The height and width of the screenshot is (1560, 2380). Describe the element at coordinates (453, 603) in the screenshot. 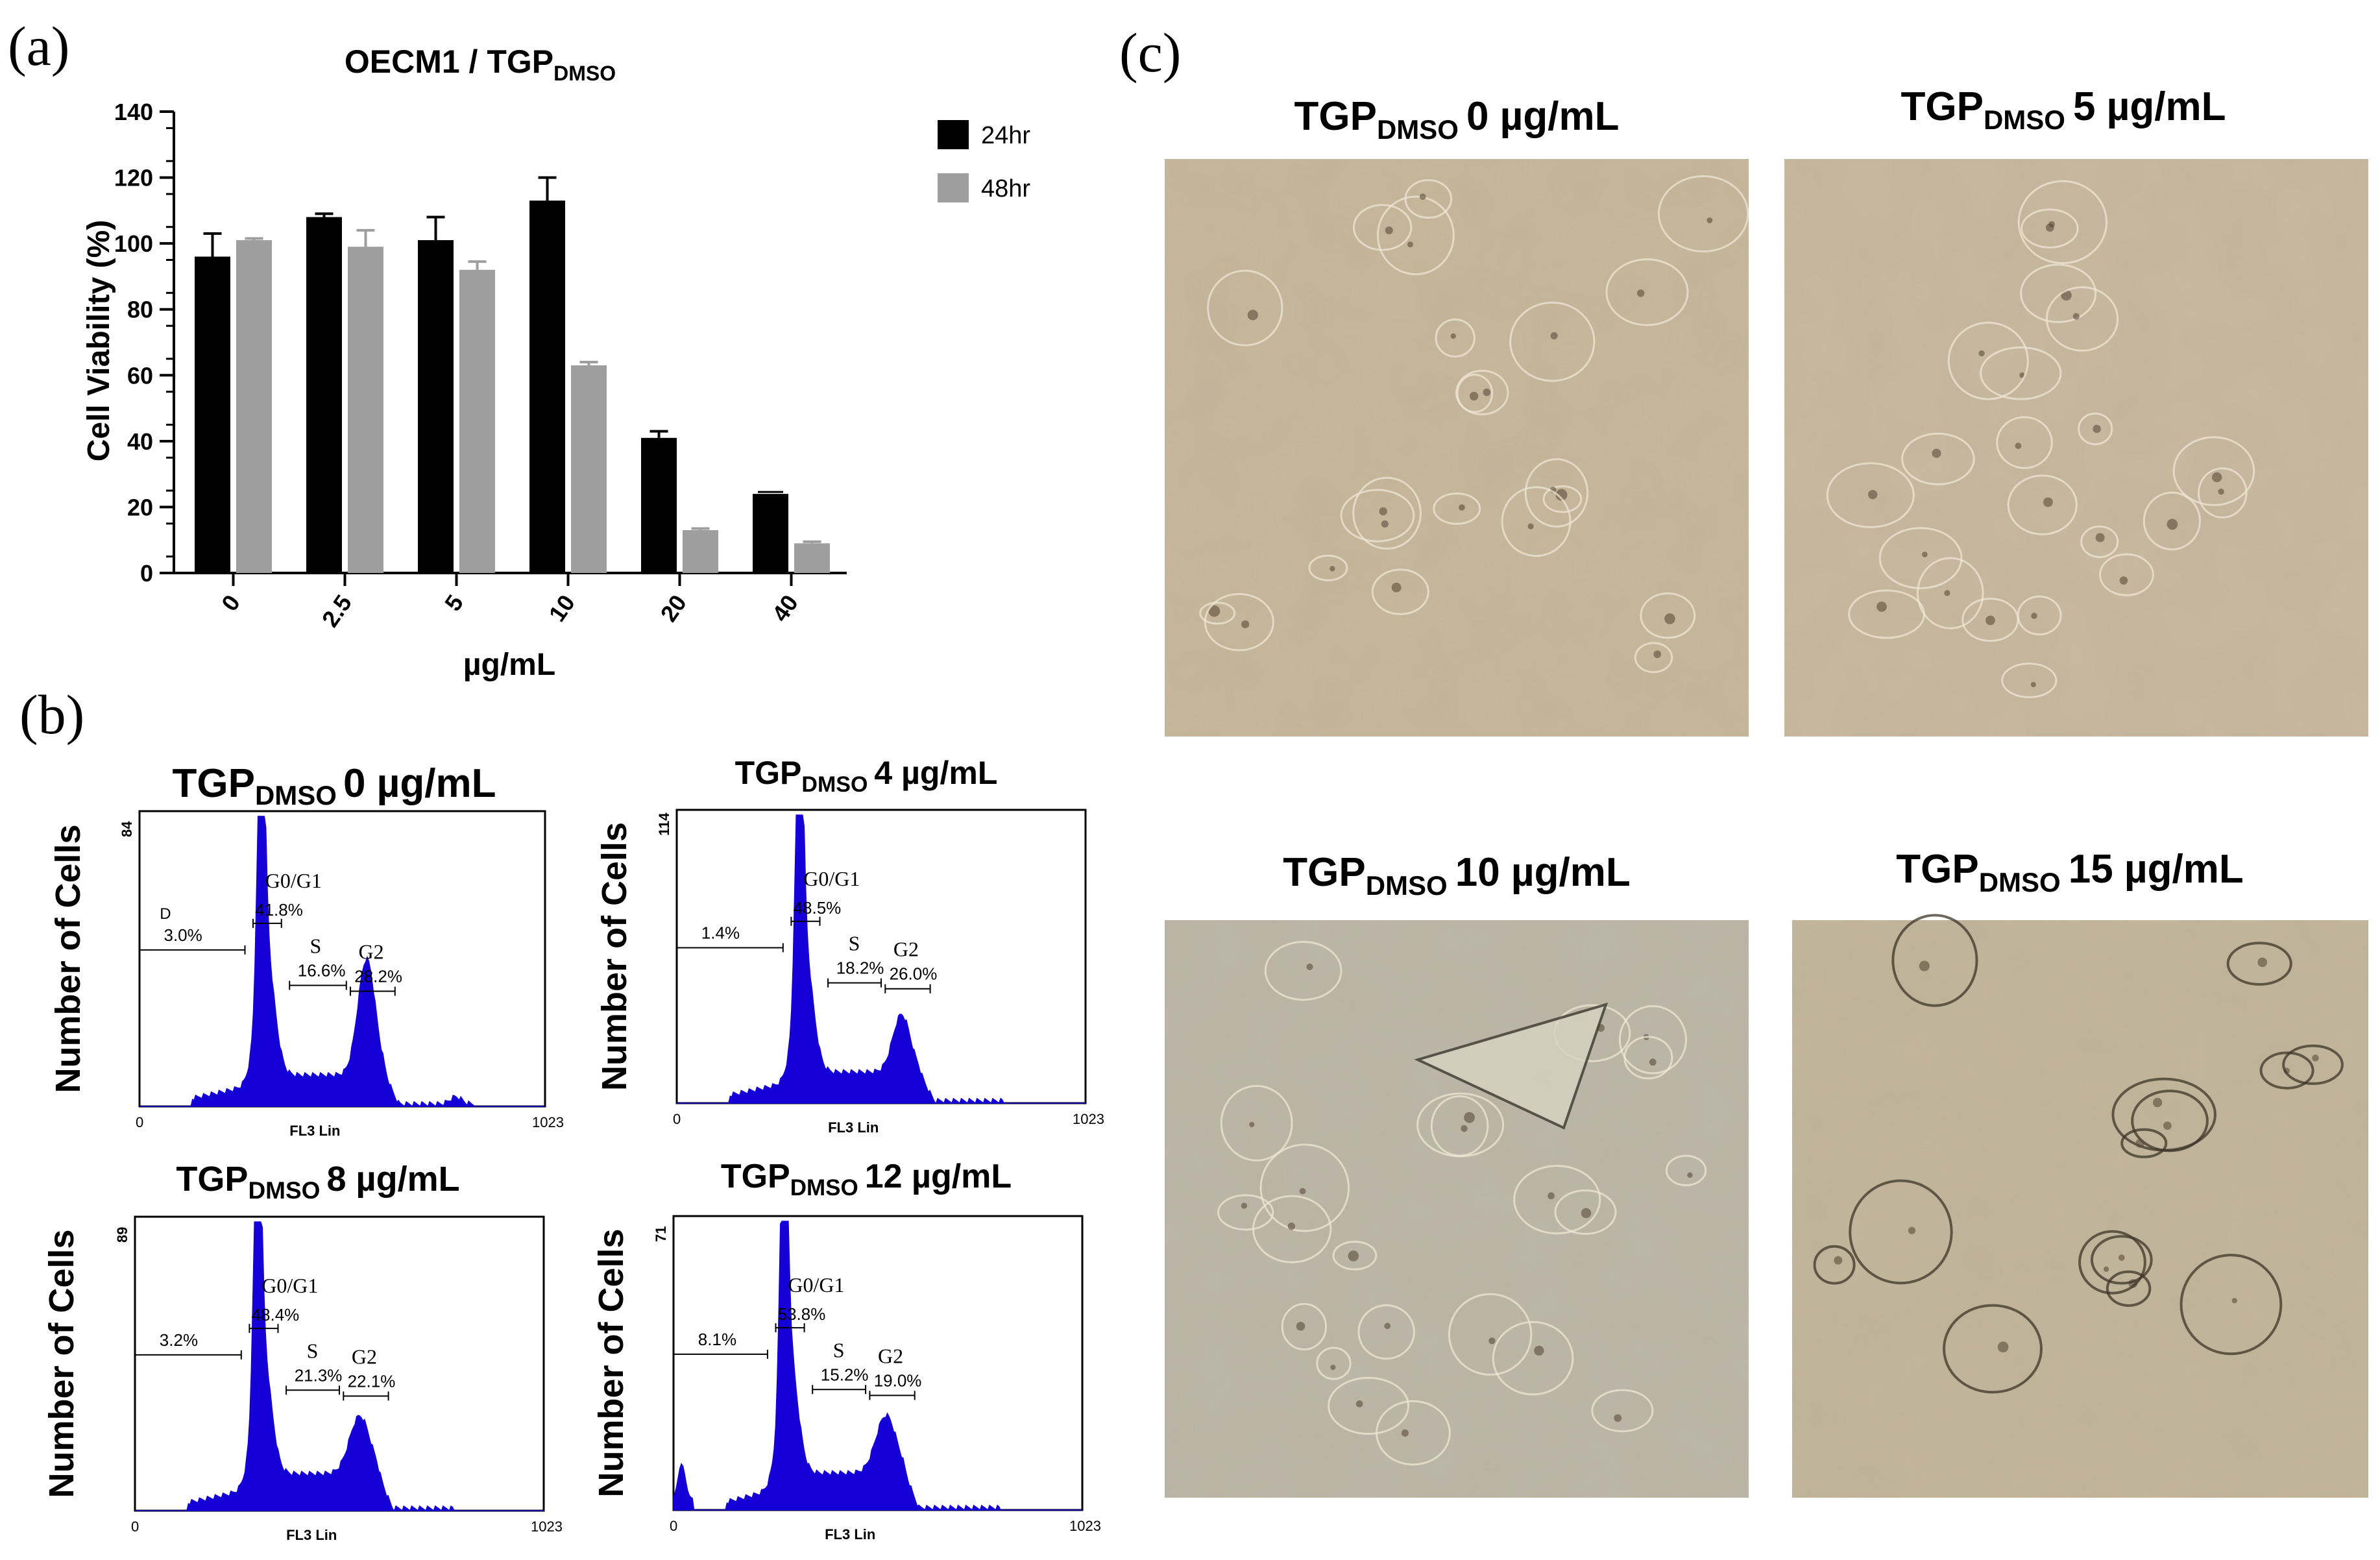

I see `x-tick-label: 5` at that location.